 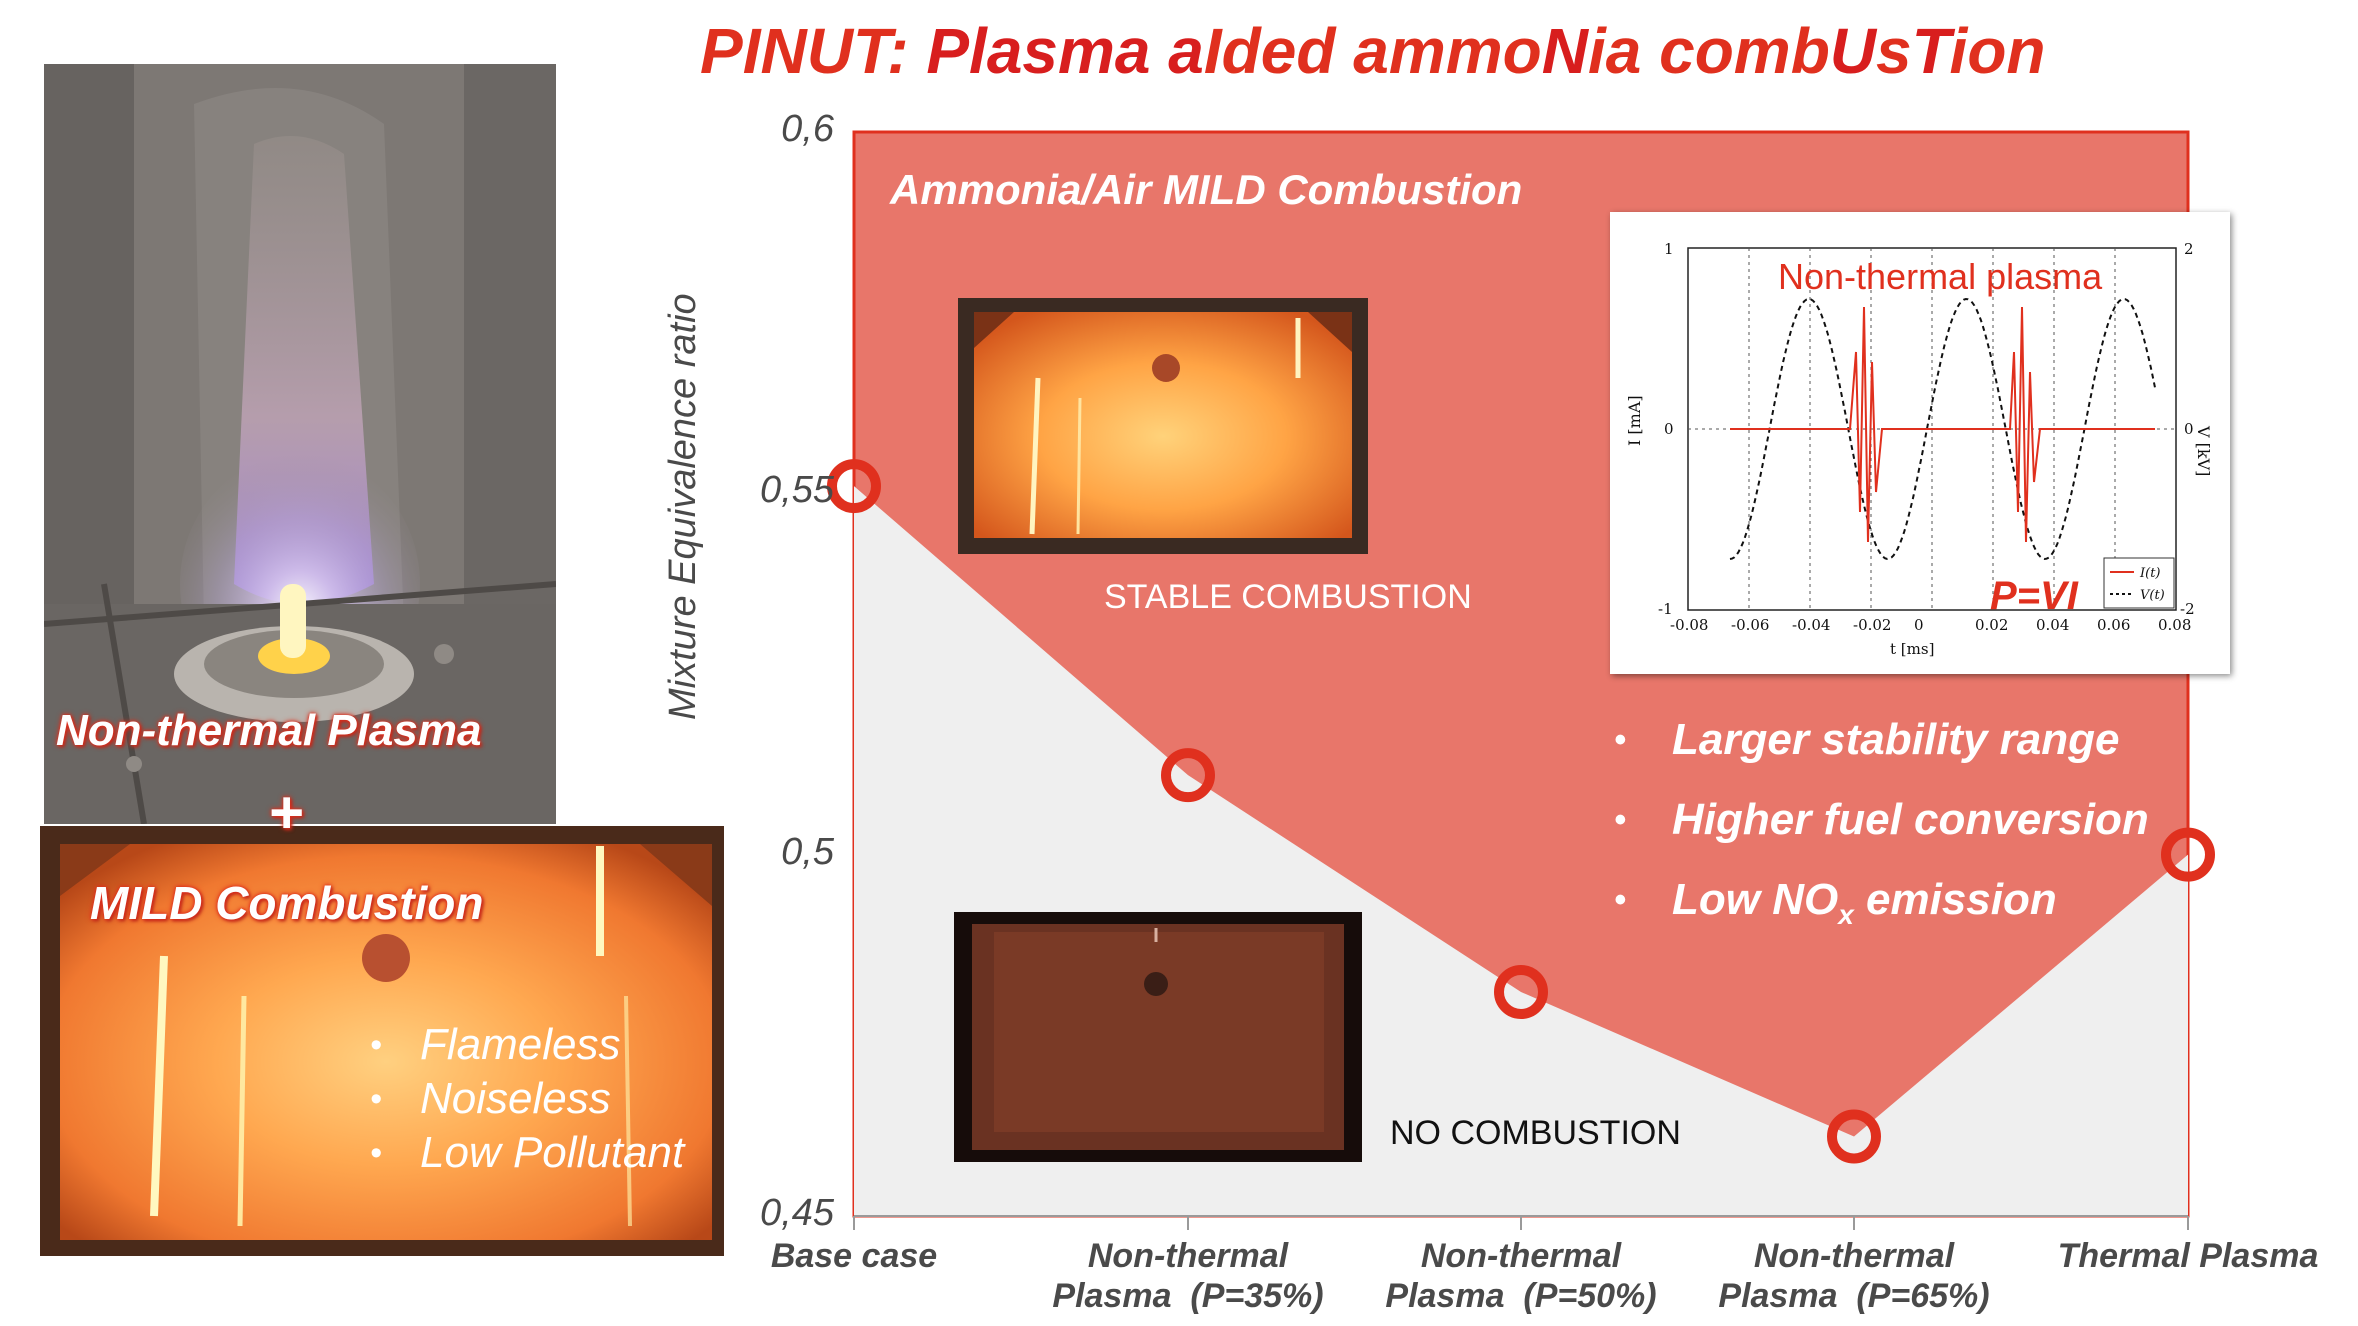 I want to click on inset-ylabel-left: I [mA], so click(x=1634, y=420).